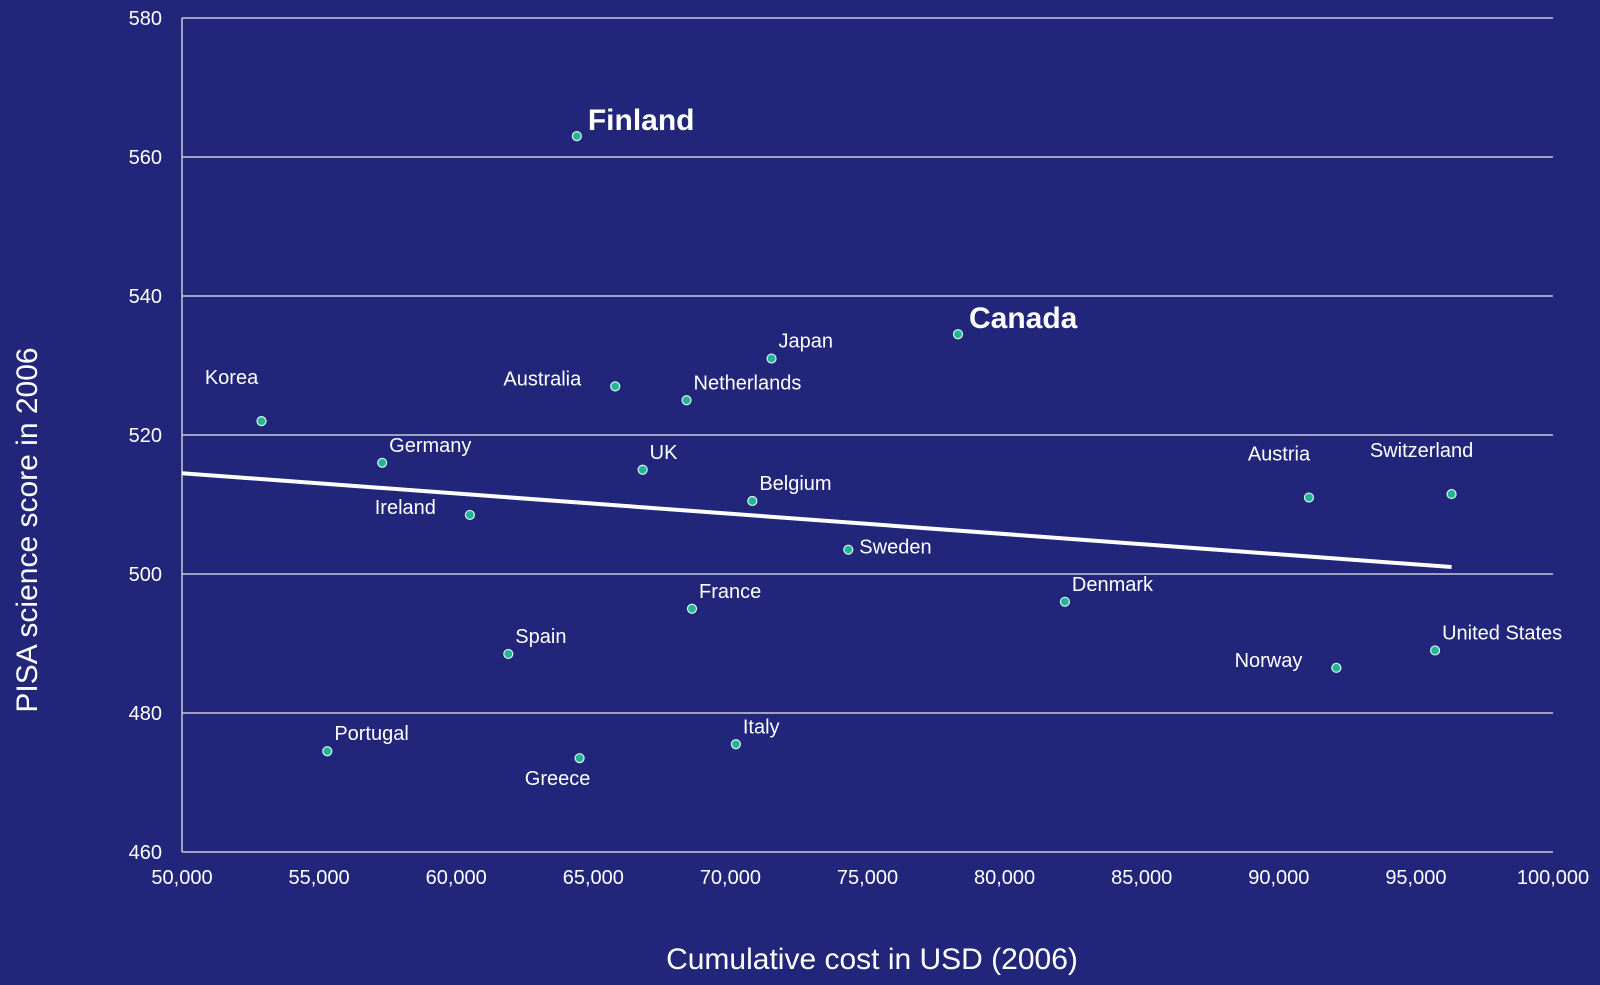 This screenshot has height=985, width=1600. Describe the element at coordinates (1421, 451) in the screenshot. I see `data-label: Switzerland` at that location.